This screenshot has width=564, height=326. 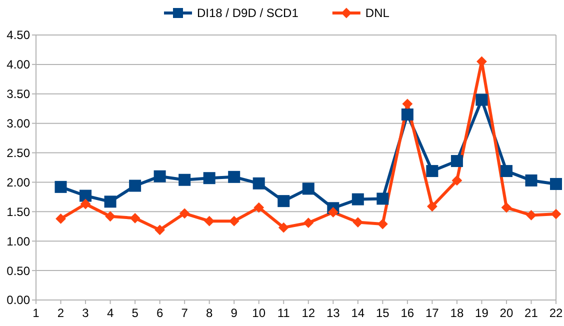 What do you see at coordinates (309, 313) in the screenshot?
I see `x-tick-label: 12` at bounding box center [309, 313].